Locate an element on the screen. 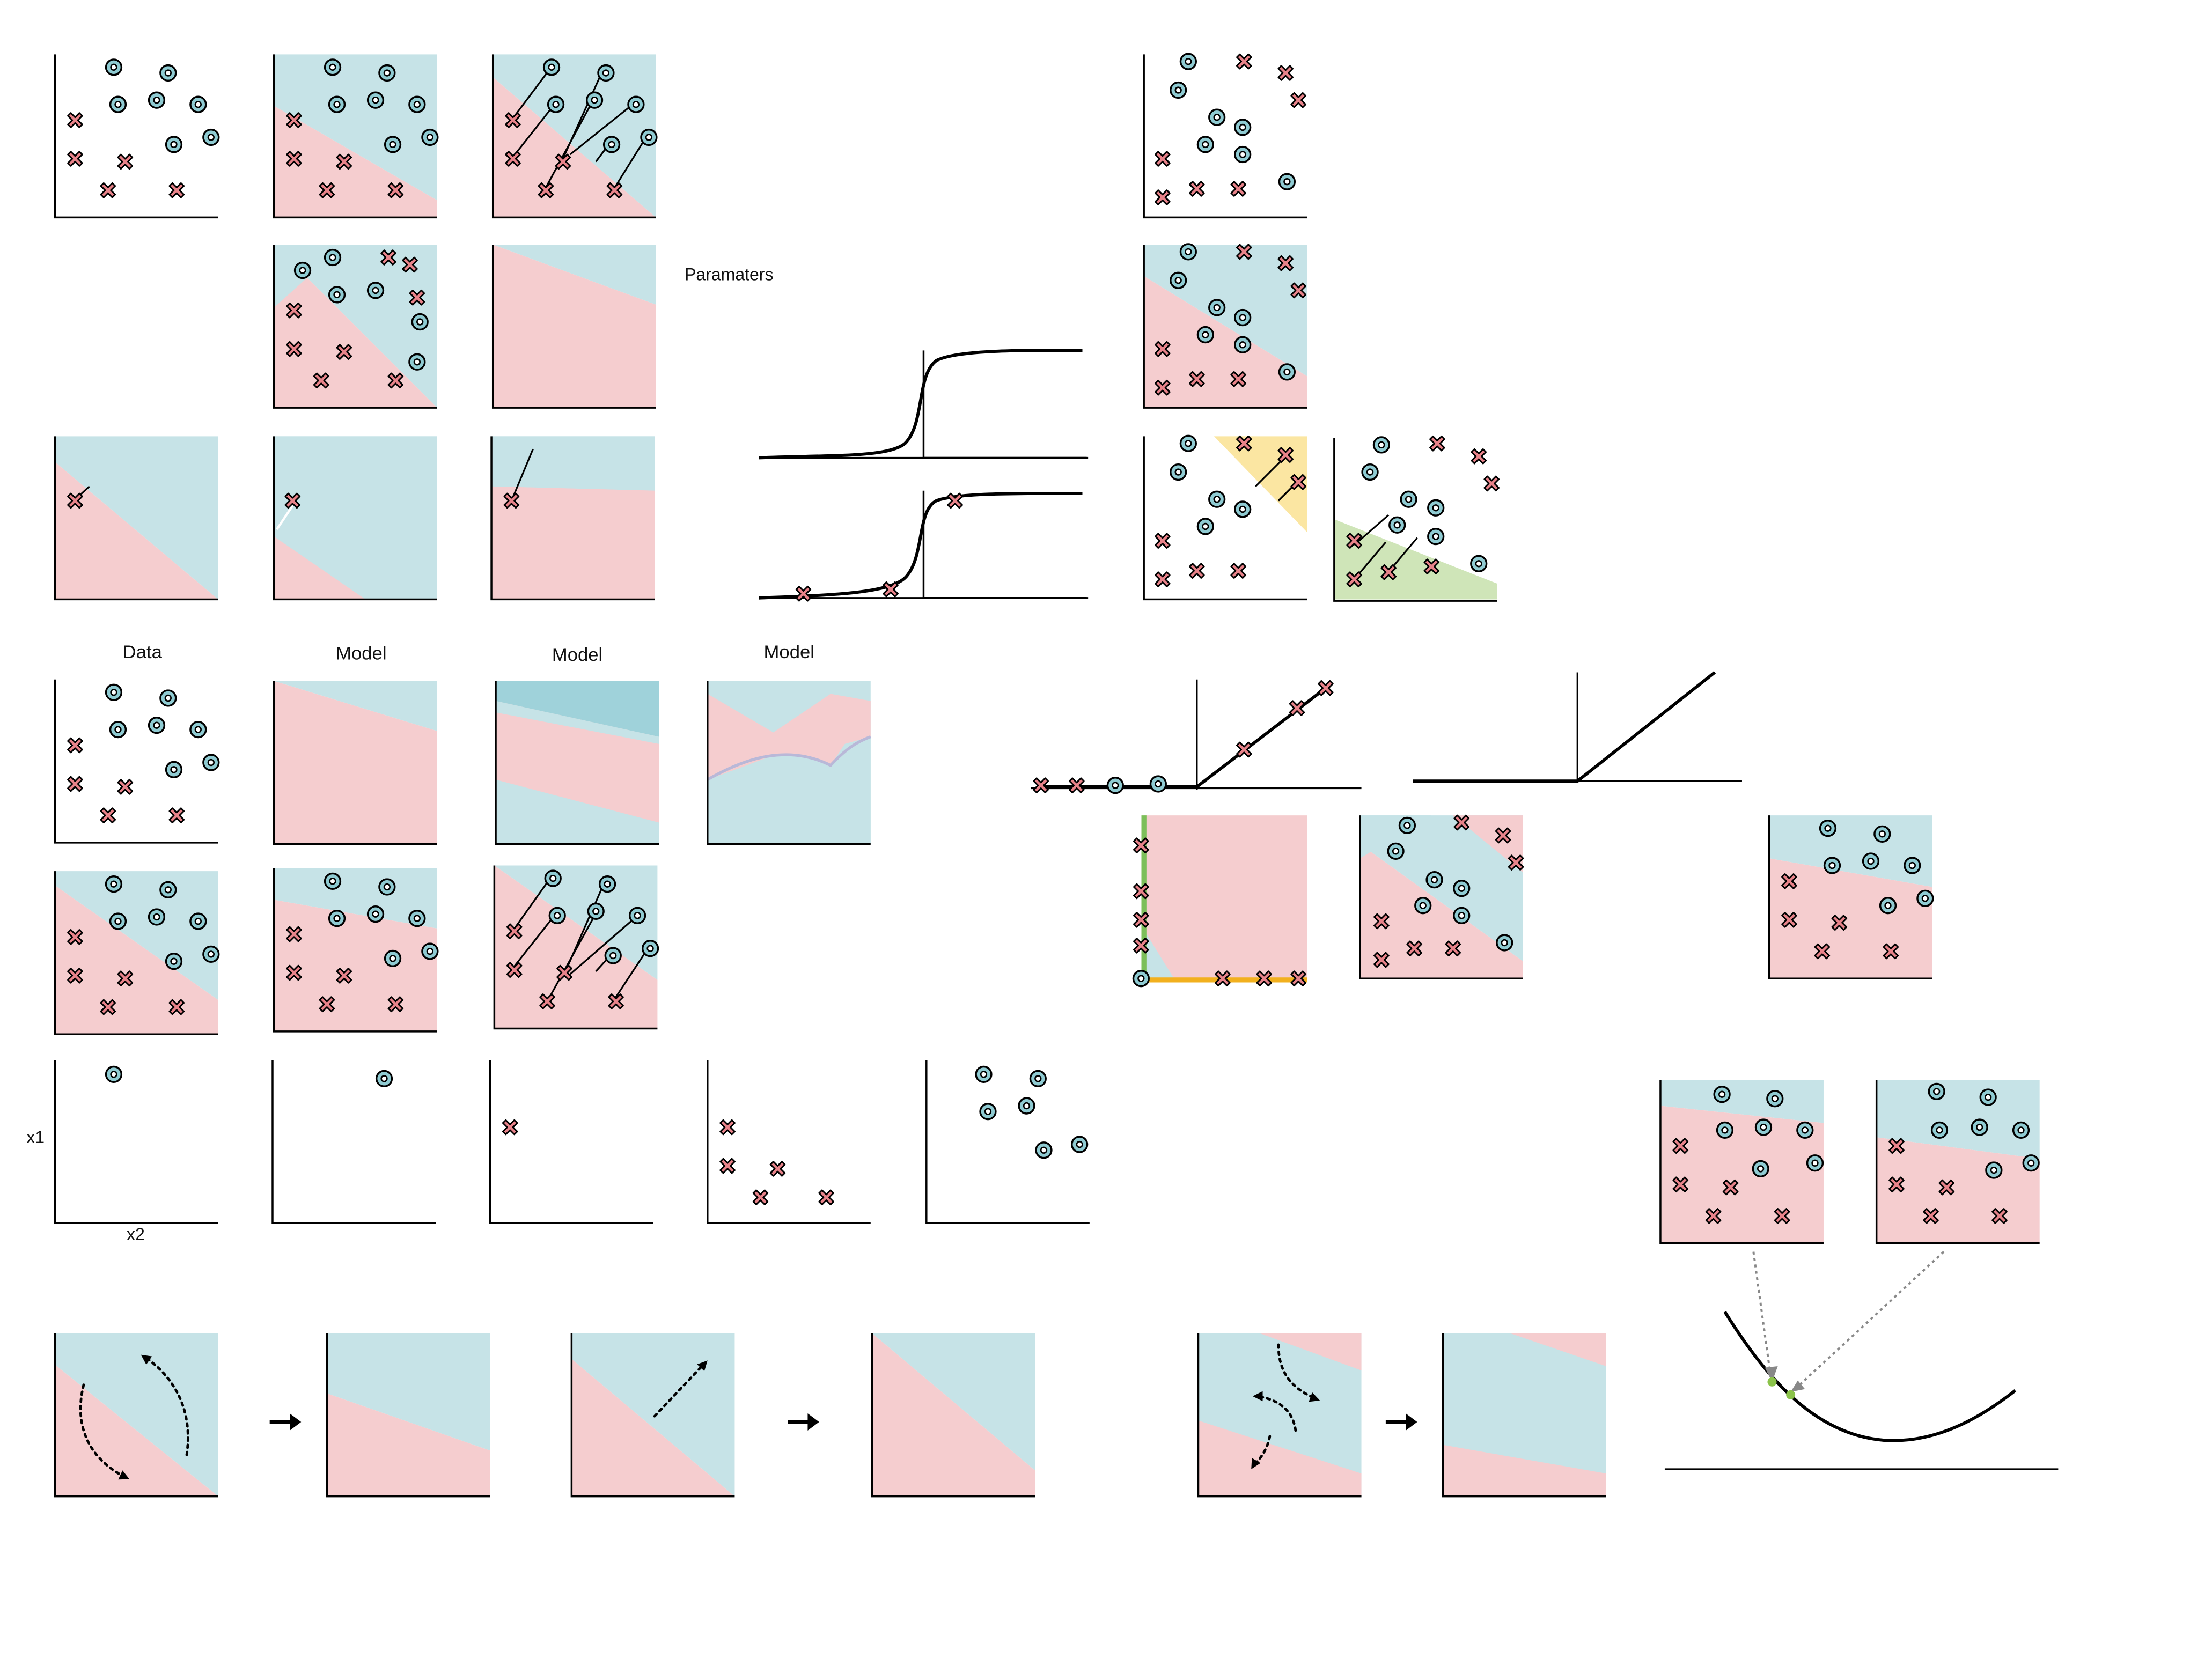  upper-region is located at coordinates (573, 463).